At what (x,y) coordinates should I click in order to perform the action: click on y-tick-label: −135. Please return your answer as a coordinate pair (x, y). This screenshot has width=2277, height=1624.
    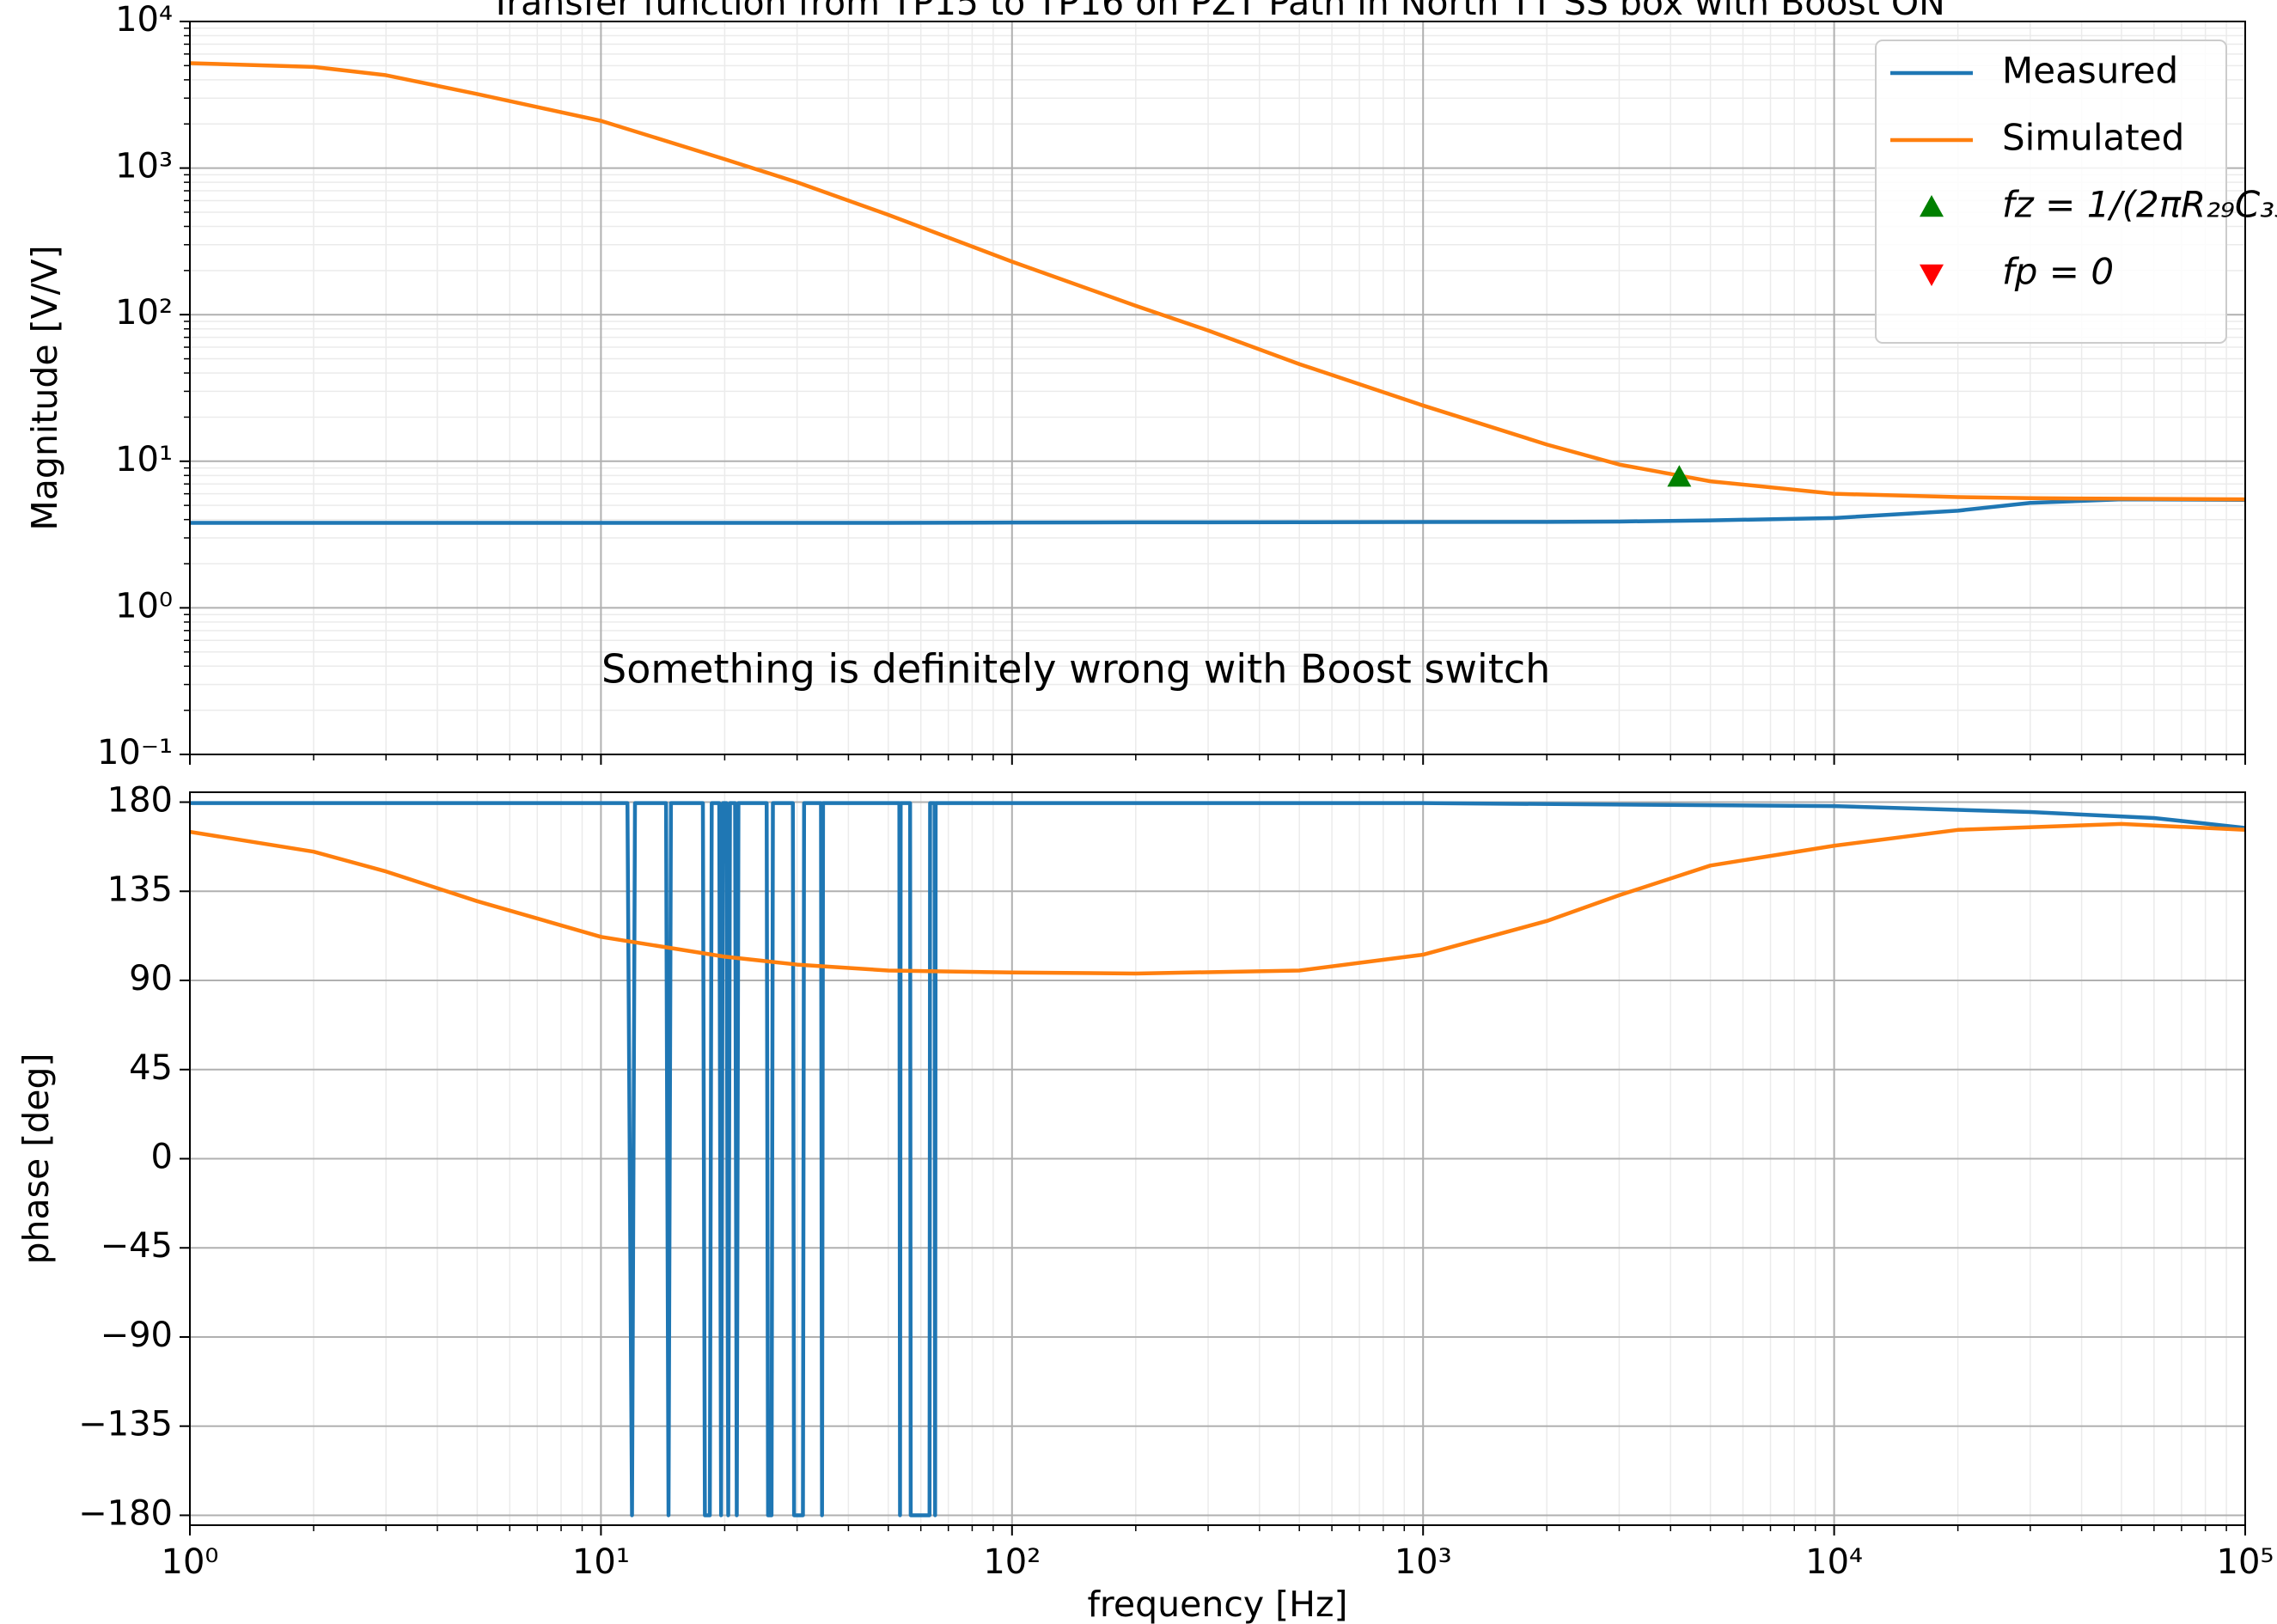
    Looking at the image, I should click on (126, 1424).